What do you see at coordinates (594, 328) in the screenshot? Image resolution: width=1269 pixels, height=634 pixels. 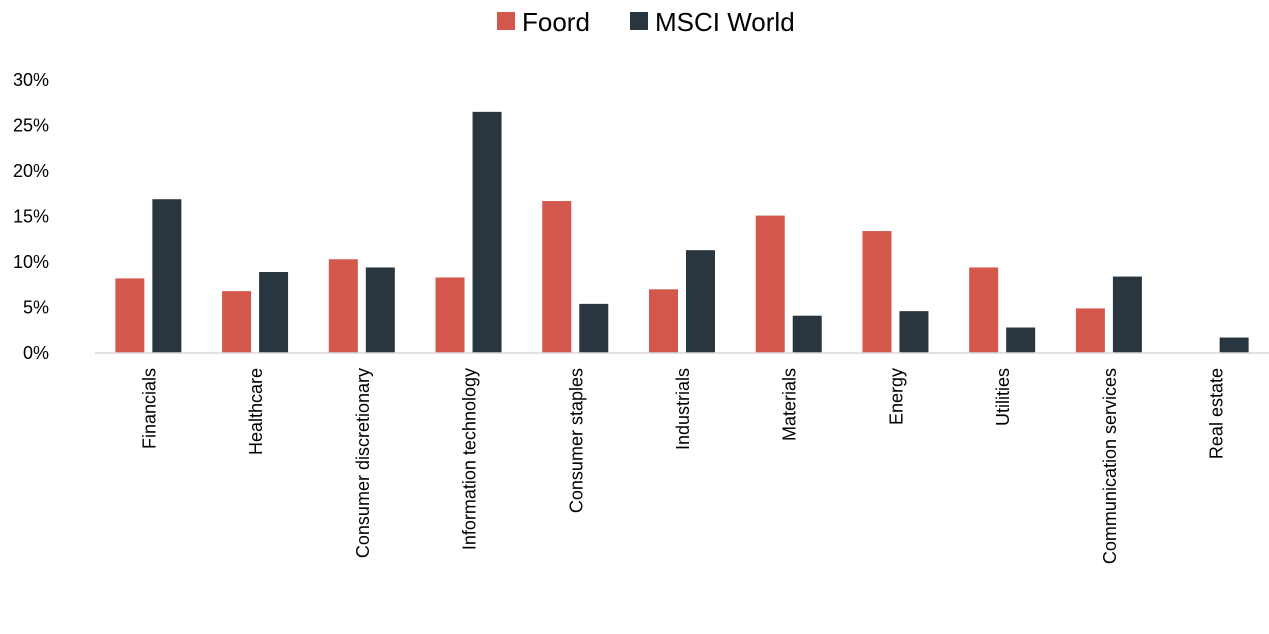 I see `bar-msci-world-consumer-staples` at bounding box center [594, 328].